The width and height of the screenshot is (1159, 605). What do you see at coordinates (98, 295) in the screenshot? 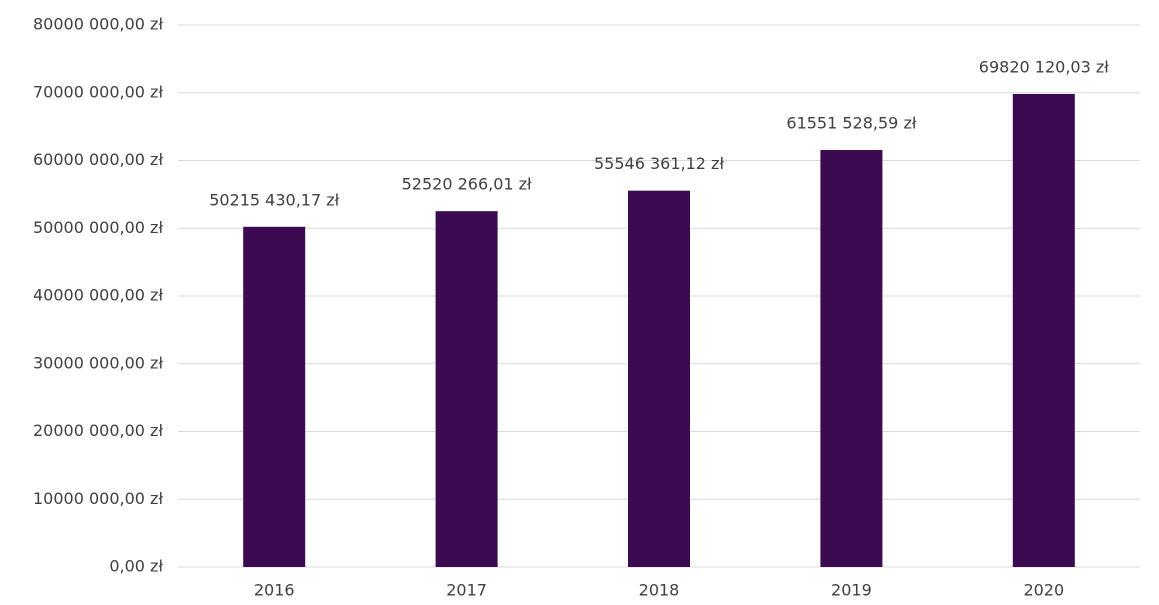
I see `y-tick-label: 40000 000,00 zł` at bounding box center [98, 295].